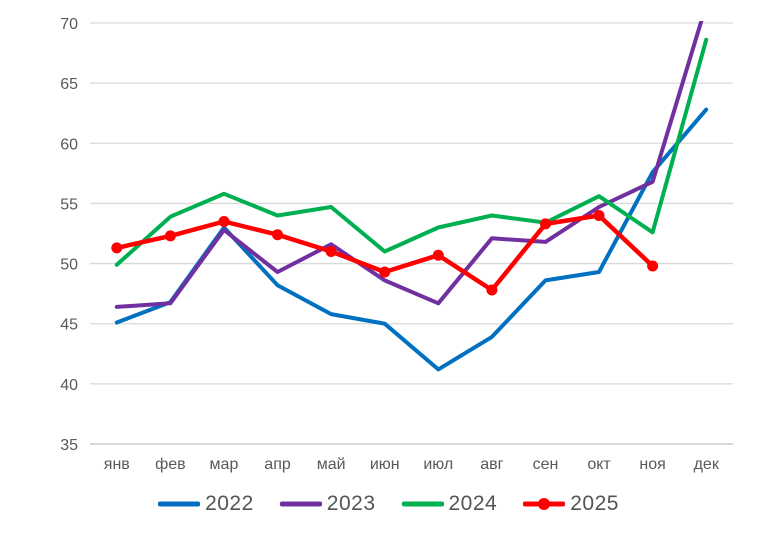  I want to click on x-tick-label: янв, so click(117, 464).